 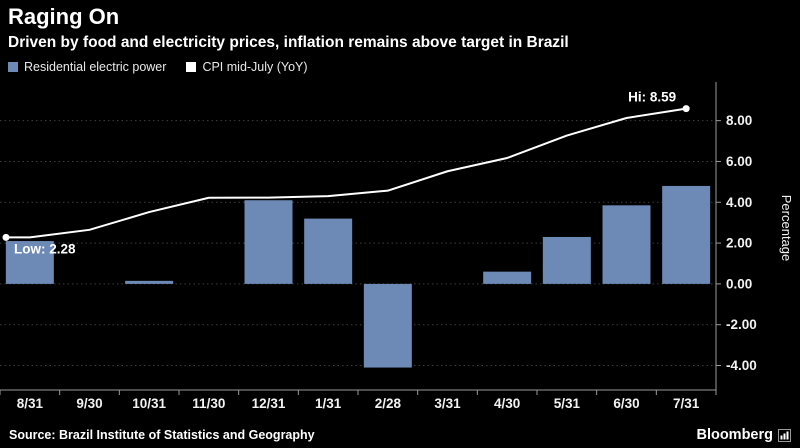 What do you see at coordinates (89, 403) in the screenshot?
I see `x-tick-label: 9/30` at bounding box center [89, 403].